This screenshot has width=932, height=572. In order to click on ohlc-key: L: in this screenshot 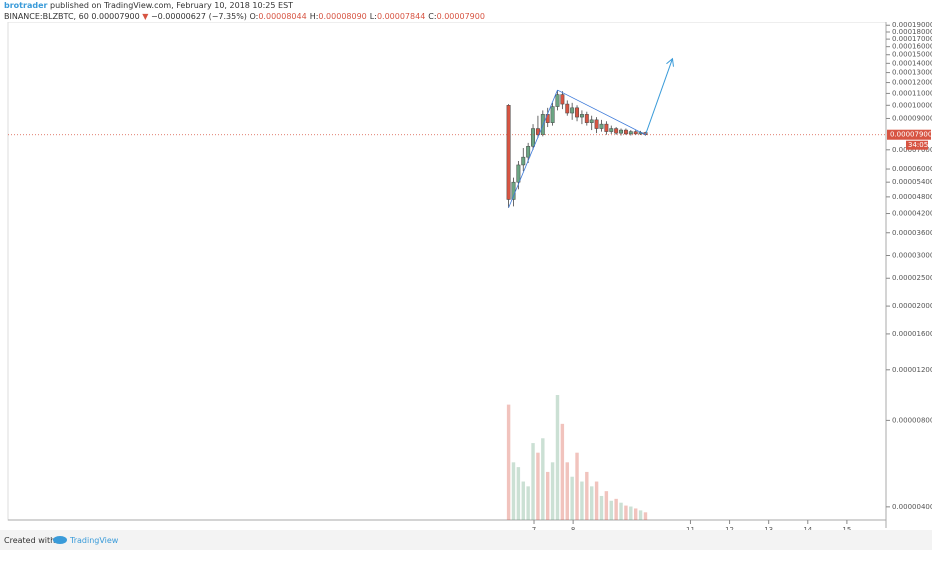, I will do `click(373, 16)`.